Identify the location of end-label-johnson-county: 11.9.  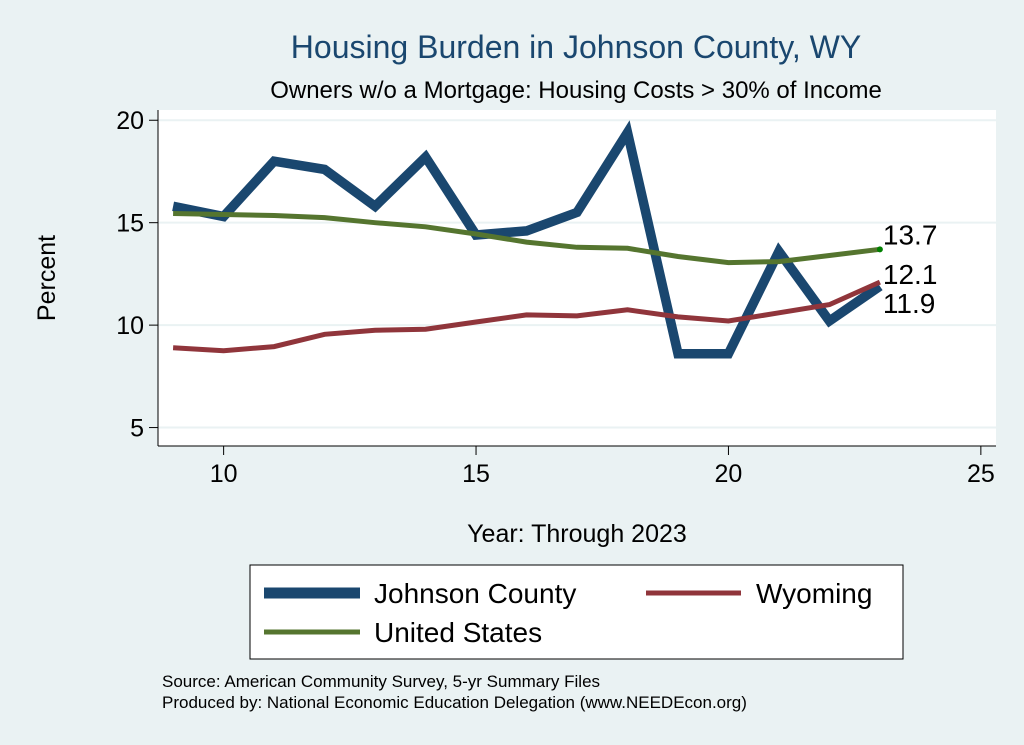
(909, 303).